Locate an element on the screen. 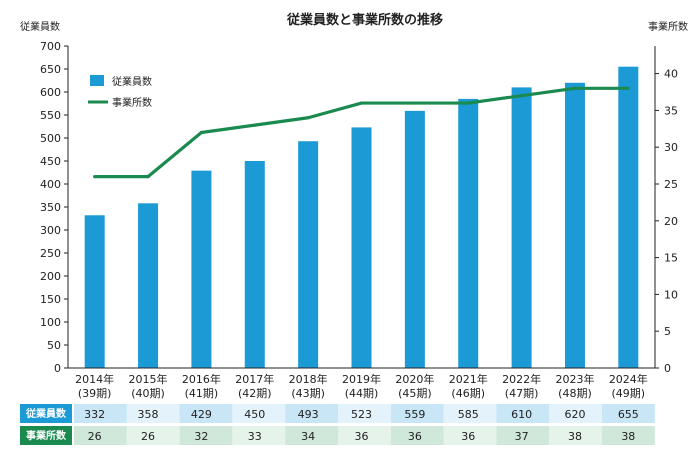 The height and width of the screenshot is (470, 700). y-left-tick-label: 700 is located at coordinates (50, 46).